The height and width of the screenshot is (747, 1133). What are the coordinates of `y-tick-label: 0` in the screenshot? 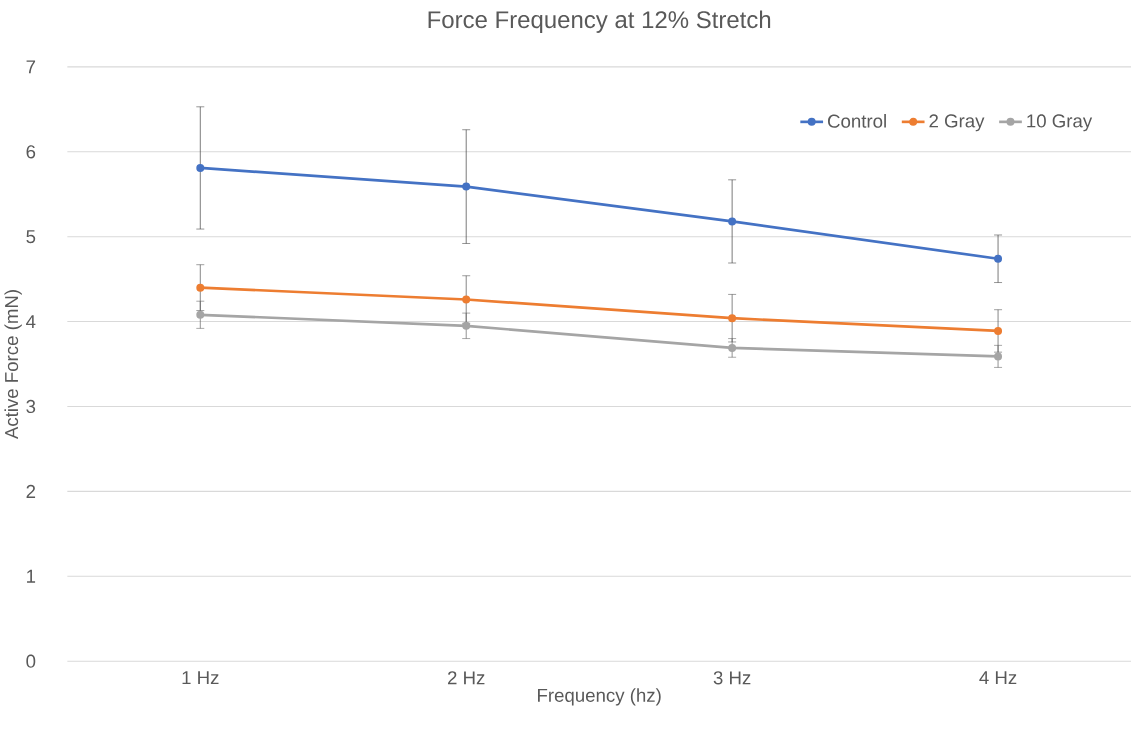 It's located at (31, 661).